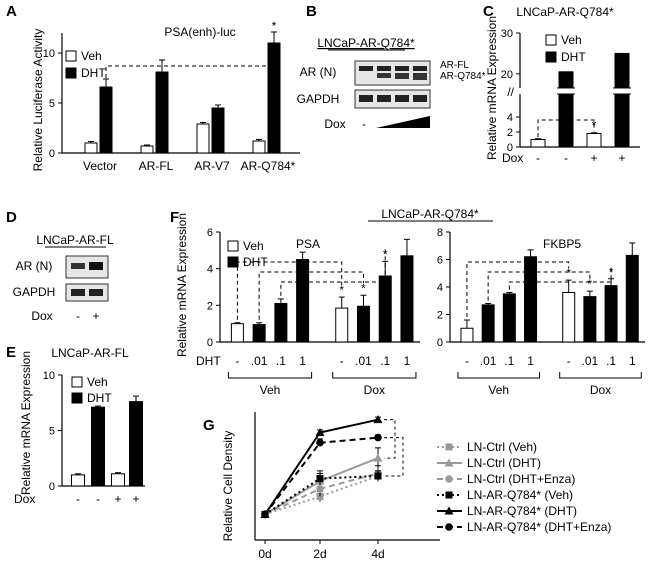 Image resolution: width=650 pixels, height=568 pixels. What do you see at coordinates (403, 122) in the screenshot?
I see `dox-gradient-triangle` at bounding box center [403, 122].